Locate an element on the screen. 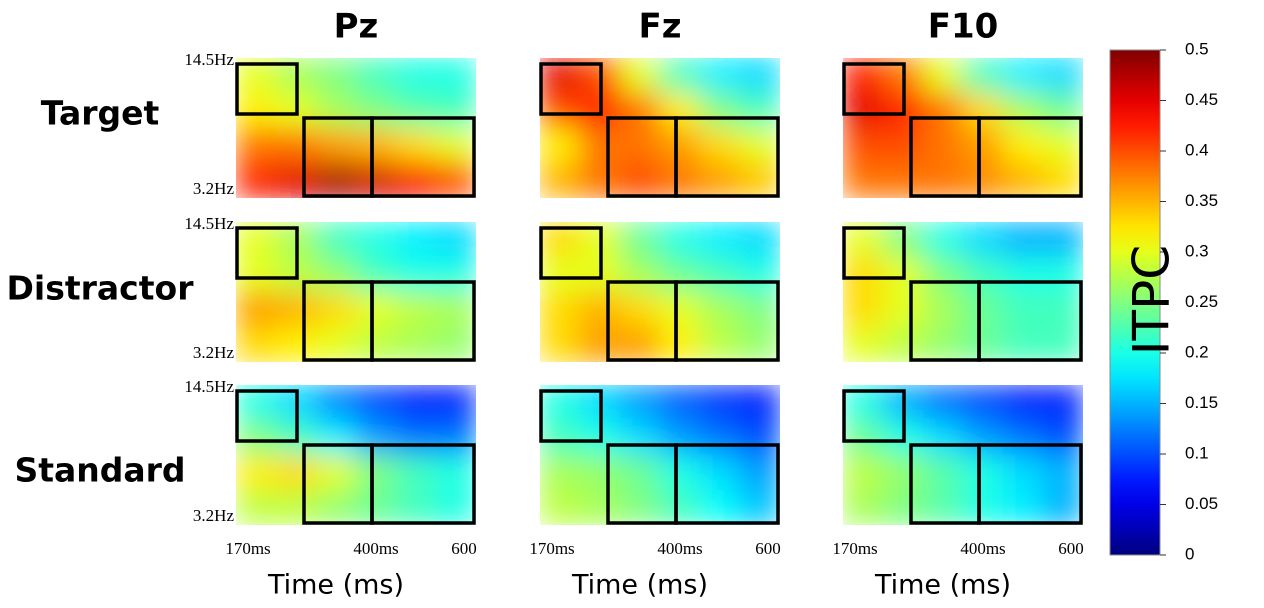 This screenshot has width=1264, height=608. heatmap is located at coordinates (356, 128).